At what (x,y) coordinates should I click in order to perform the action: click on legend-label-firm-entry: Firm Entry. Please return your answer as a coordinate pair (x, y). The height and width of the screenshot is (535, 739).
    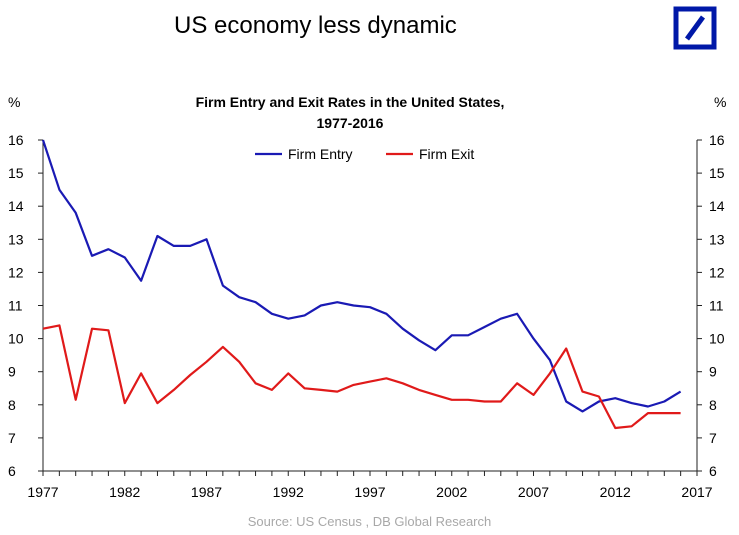
    Looking at the image, I should click on (320, 154).